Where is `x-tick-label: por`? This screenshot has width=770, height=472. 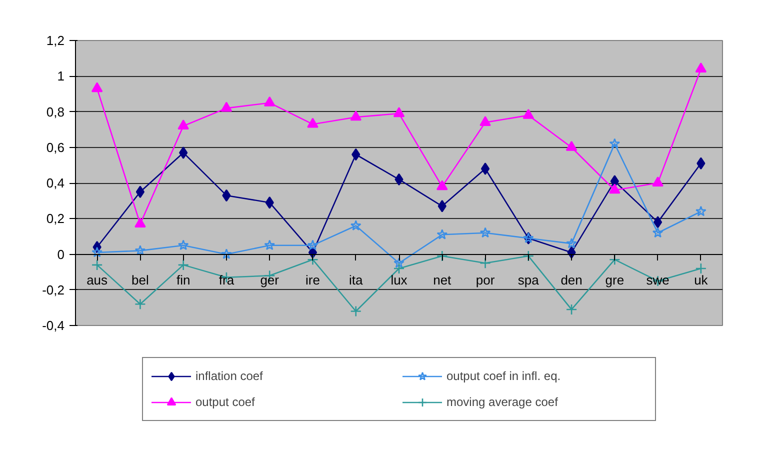
x-tick-label: por is located at coordinates (486, 280).